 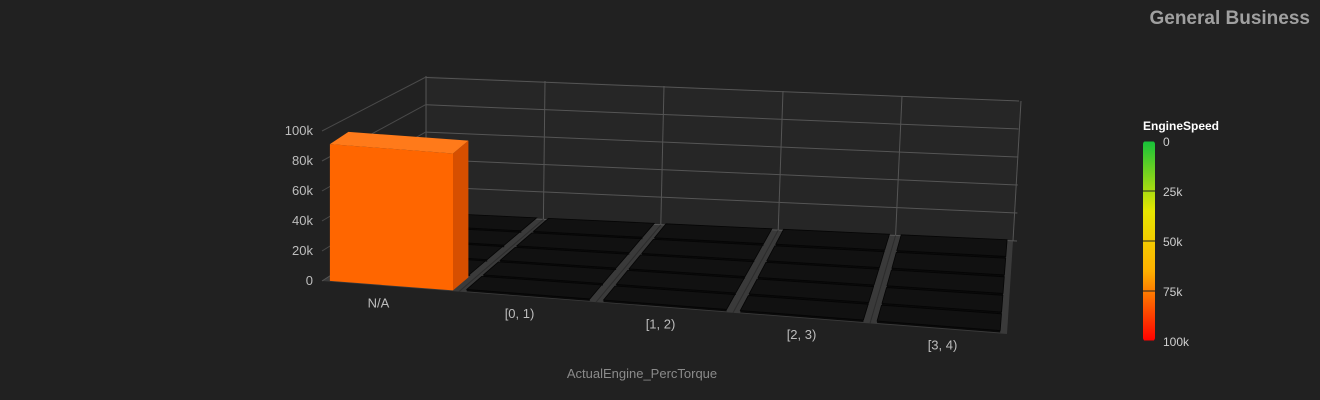 I want to click on y-tick-label: 60k, so click(x=302, y=190).